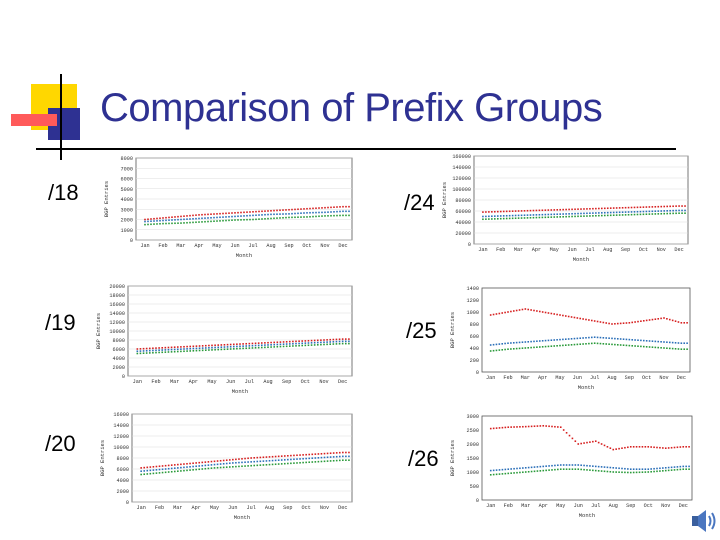 The height and width of the screenshot is (540, 720). I want to click on y-tick-label: 10000, so click(117, 332).